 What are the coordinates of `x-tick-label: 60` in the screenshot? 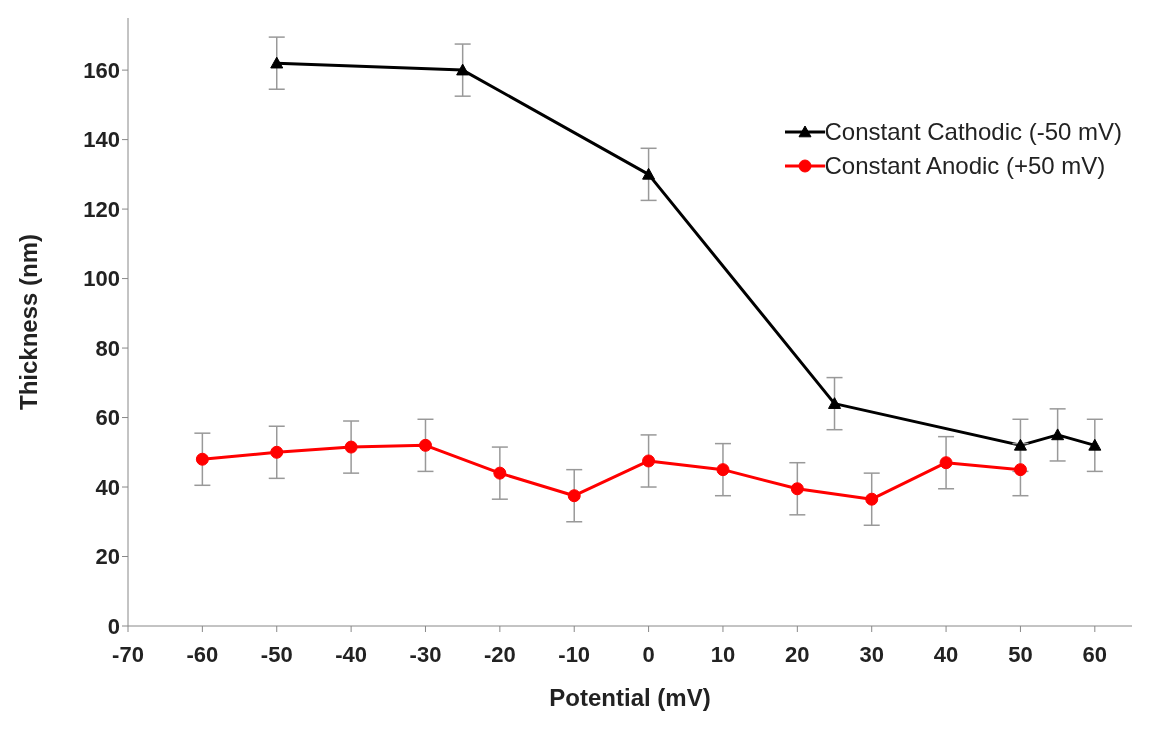 It's located at (1095, 654).